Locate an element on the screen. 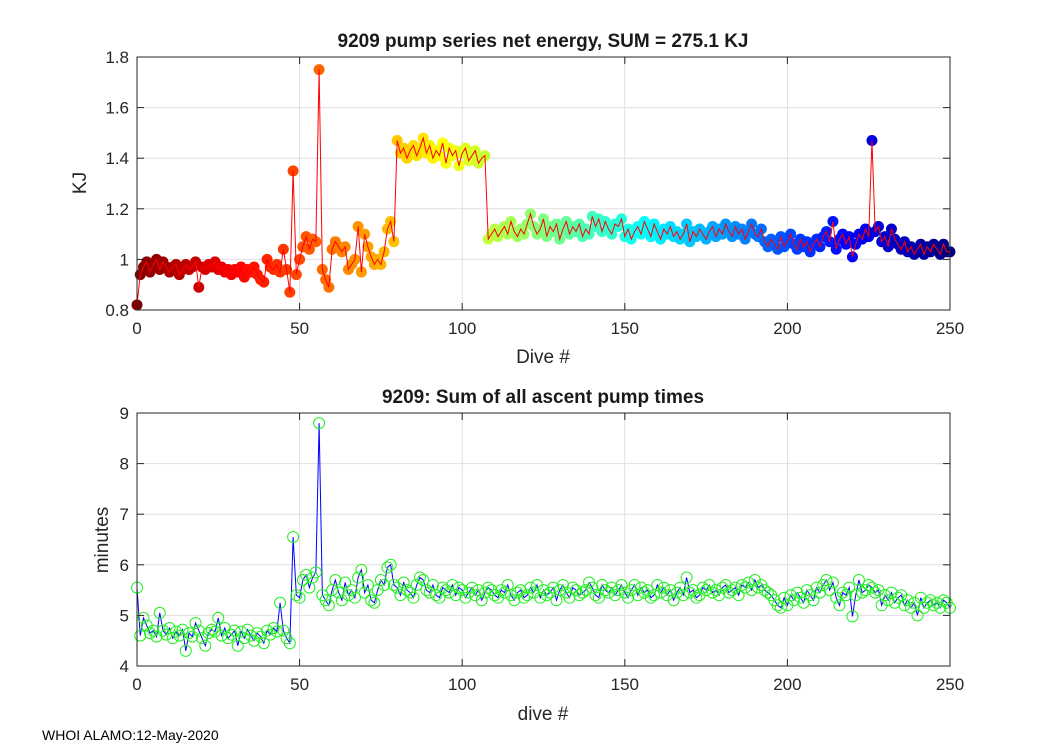 The image size is (1050, 750). net-energy-xtick-label: 0 is located at coordinates (136, 328).